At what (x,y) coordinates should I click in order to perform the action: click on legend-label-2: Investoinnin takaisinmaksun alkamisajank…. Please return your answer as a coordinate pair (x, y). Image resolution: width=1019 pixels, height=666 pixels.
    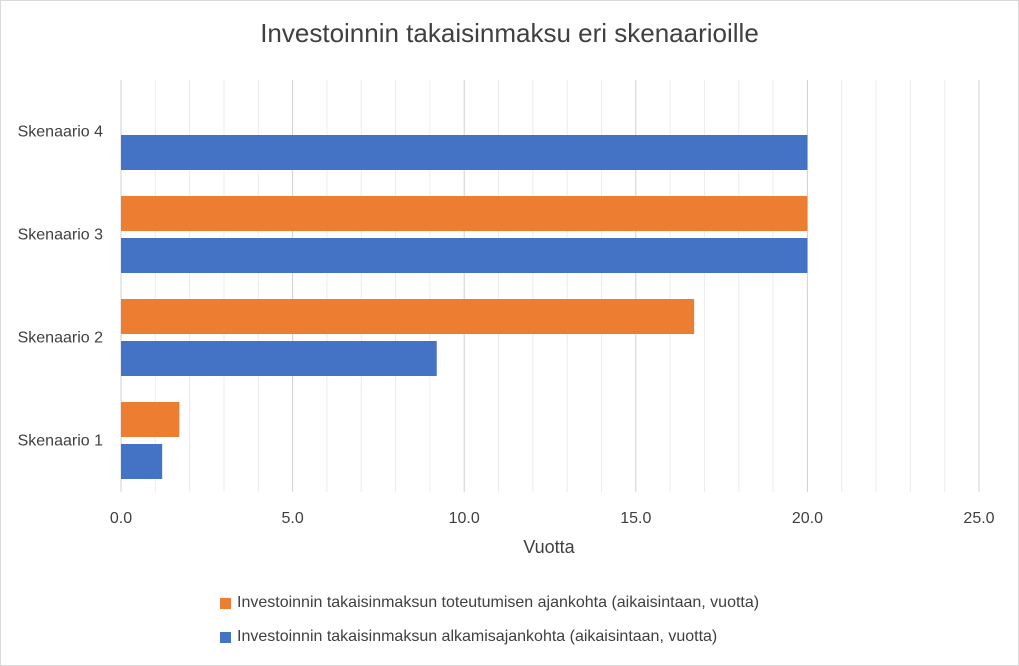
    Looking at the image, I should click on (477, 636).